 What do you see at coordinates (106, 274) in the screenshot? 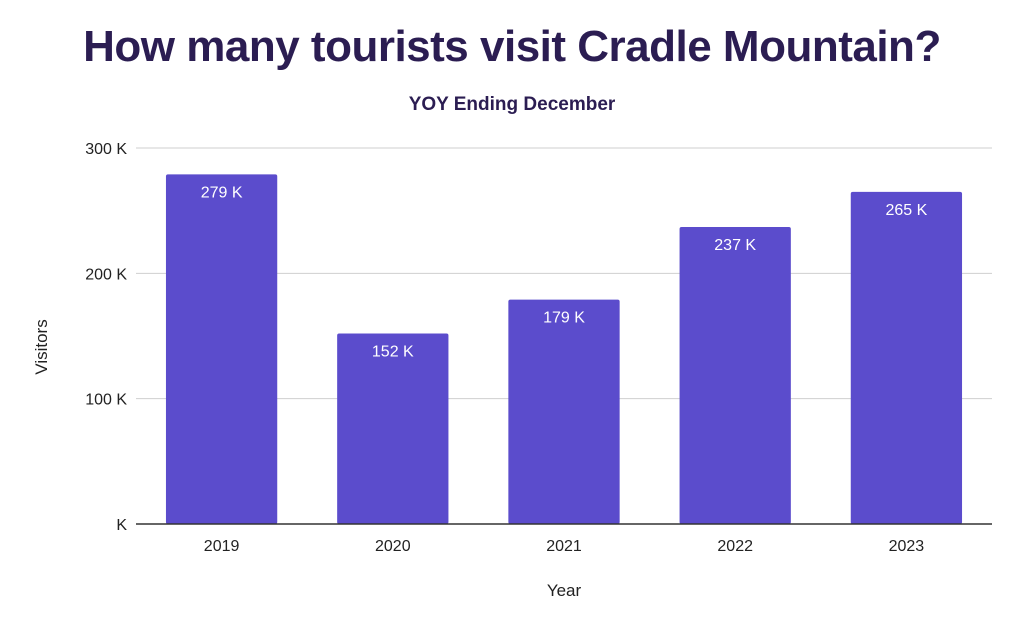
I see `y-tick-label: 200 K` at bounding box center [106, 274].